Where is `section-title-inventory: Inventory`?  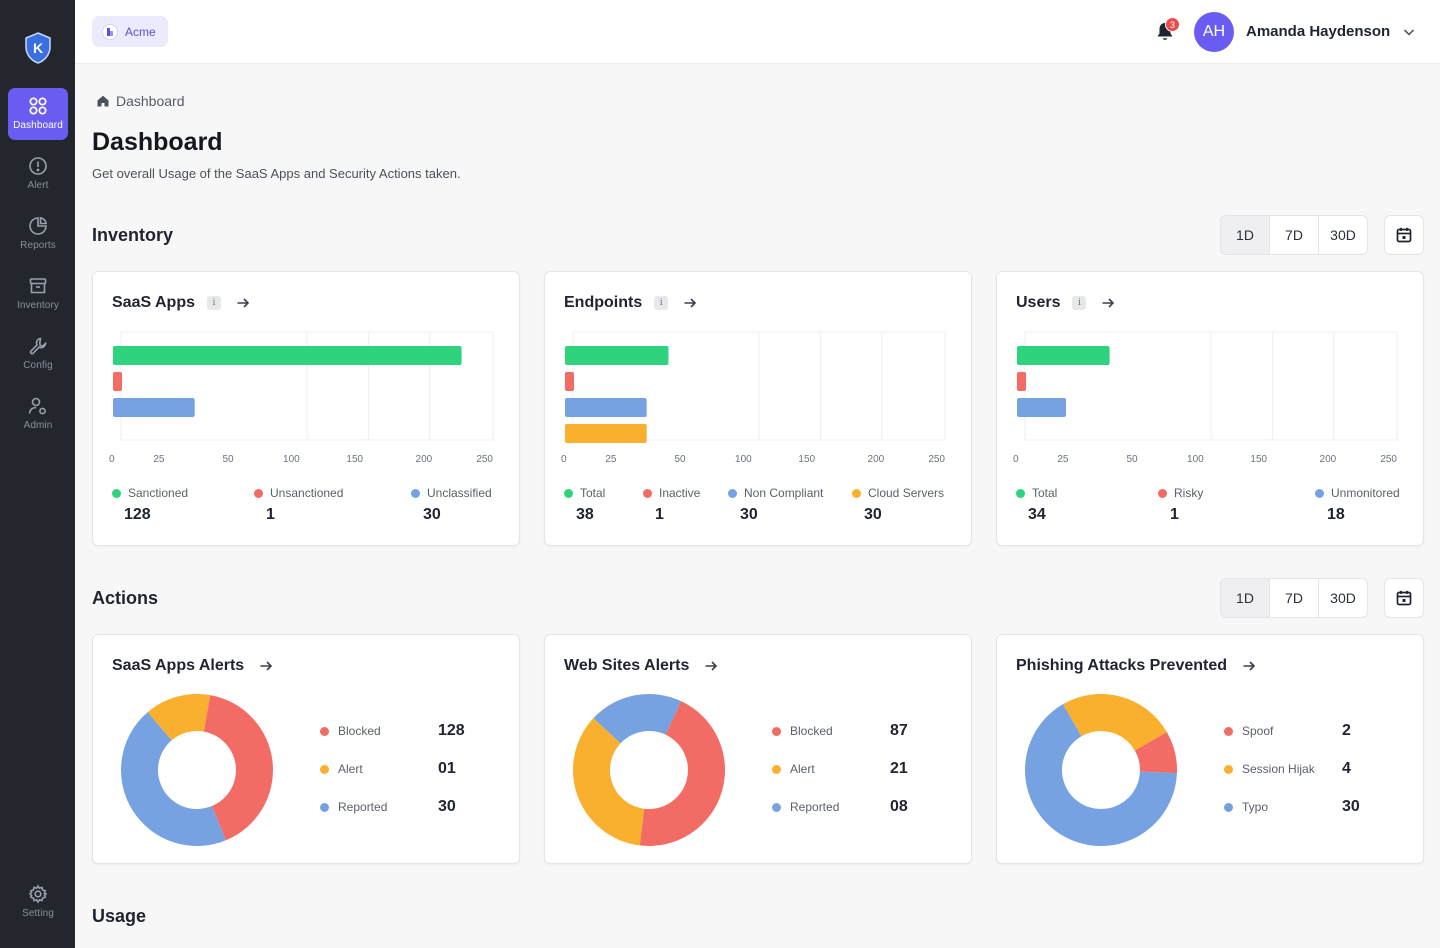
section-title-inventory: Inventory is located at coordinates (133, 235).